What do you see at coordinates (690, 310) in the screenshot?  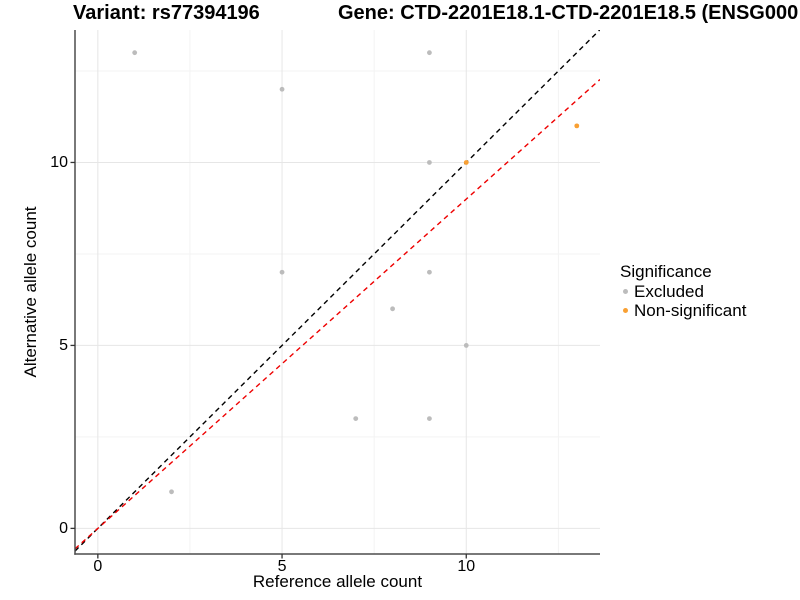 I see `legend-item-label: Non-significant` at bounding box center [690, 310].